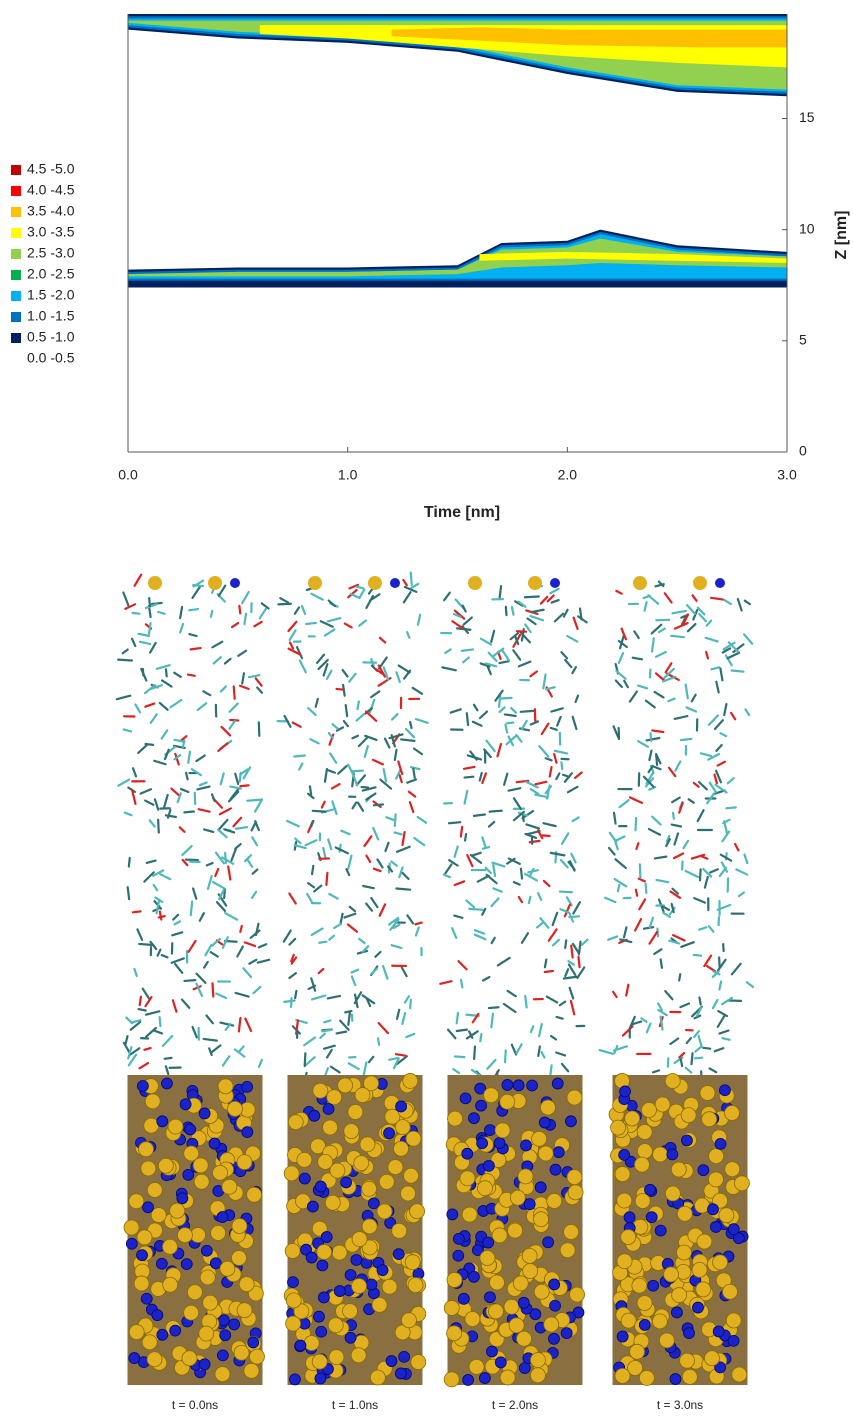 The height and width of the screenshot is (1421, 853). Describe the element at coordinates (51, 337) in the screenshot. I see `legend-label: 0.5 -1.0` at that location.